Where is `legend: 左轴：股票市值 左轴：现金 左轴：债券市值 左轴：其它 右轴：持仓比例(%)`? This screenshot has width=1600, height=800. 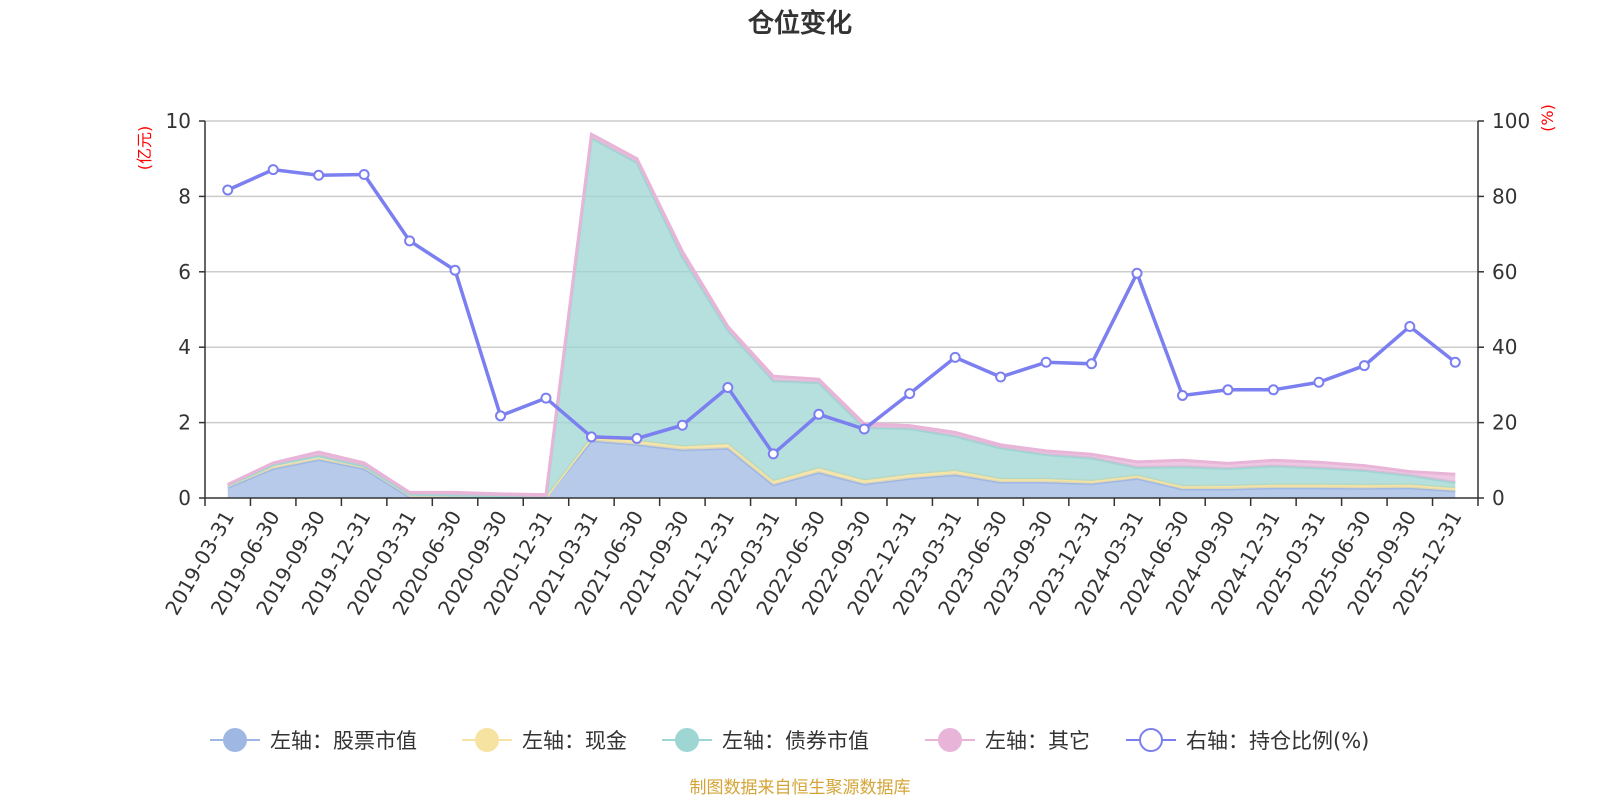 legend: 左轴：股票市值 左轴：现金 左轴：债券市值 左轴：其它 右轴：持仓比例(%) is located at coordinates (789, 740).